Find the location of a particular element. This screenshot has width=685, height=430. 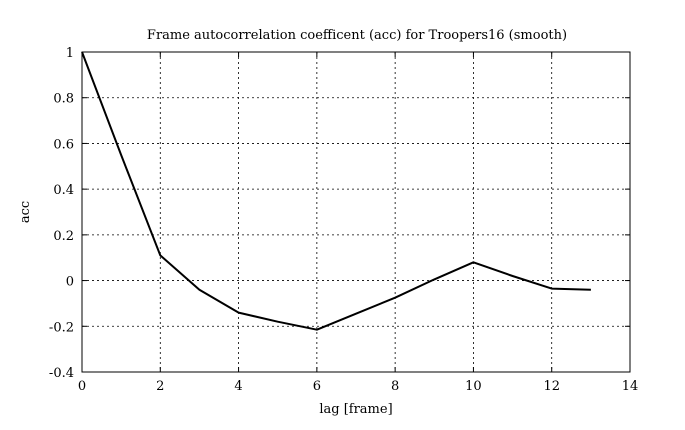

x-tick-label: 0 is located at coordinates (82, 386).